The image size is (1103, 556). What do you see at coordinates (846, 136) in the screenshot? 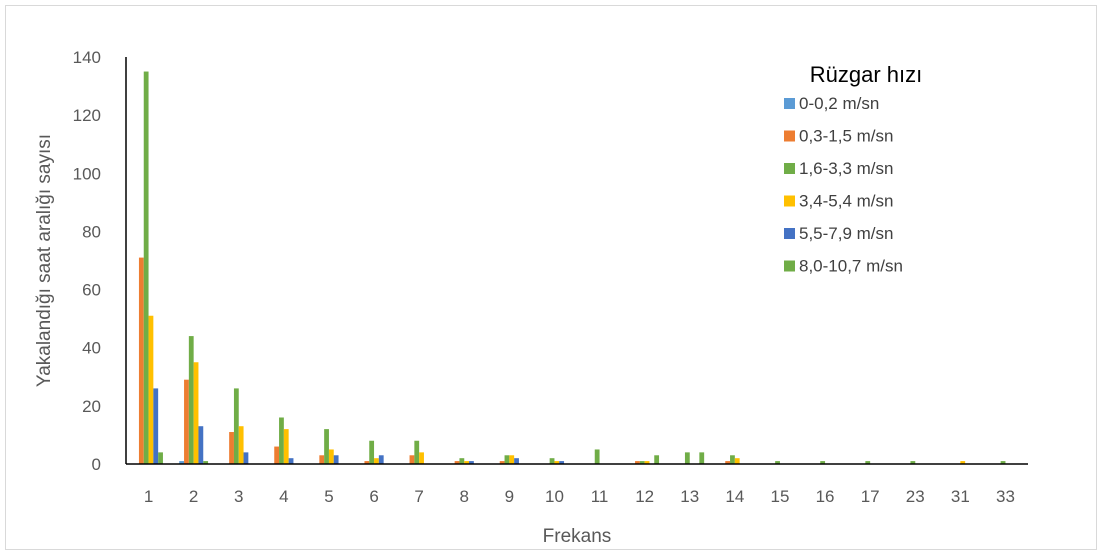
I see `legend-label: 0,3-1,5 m/sn` at bounding box center [846, 136].